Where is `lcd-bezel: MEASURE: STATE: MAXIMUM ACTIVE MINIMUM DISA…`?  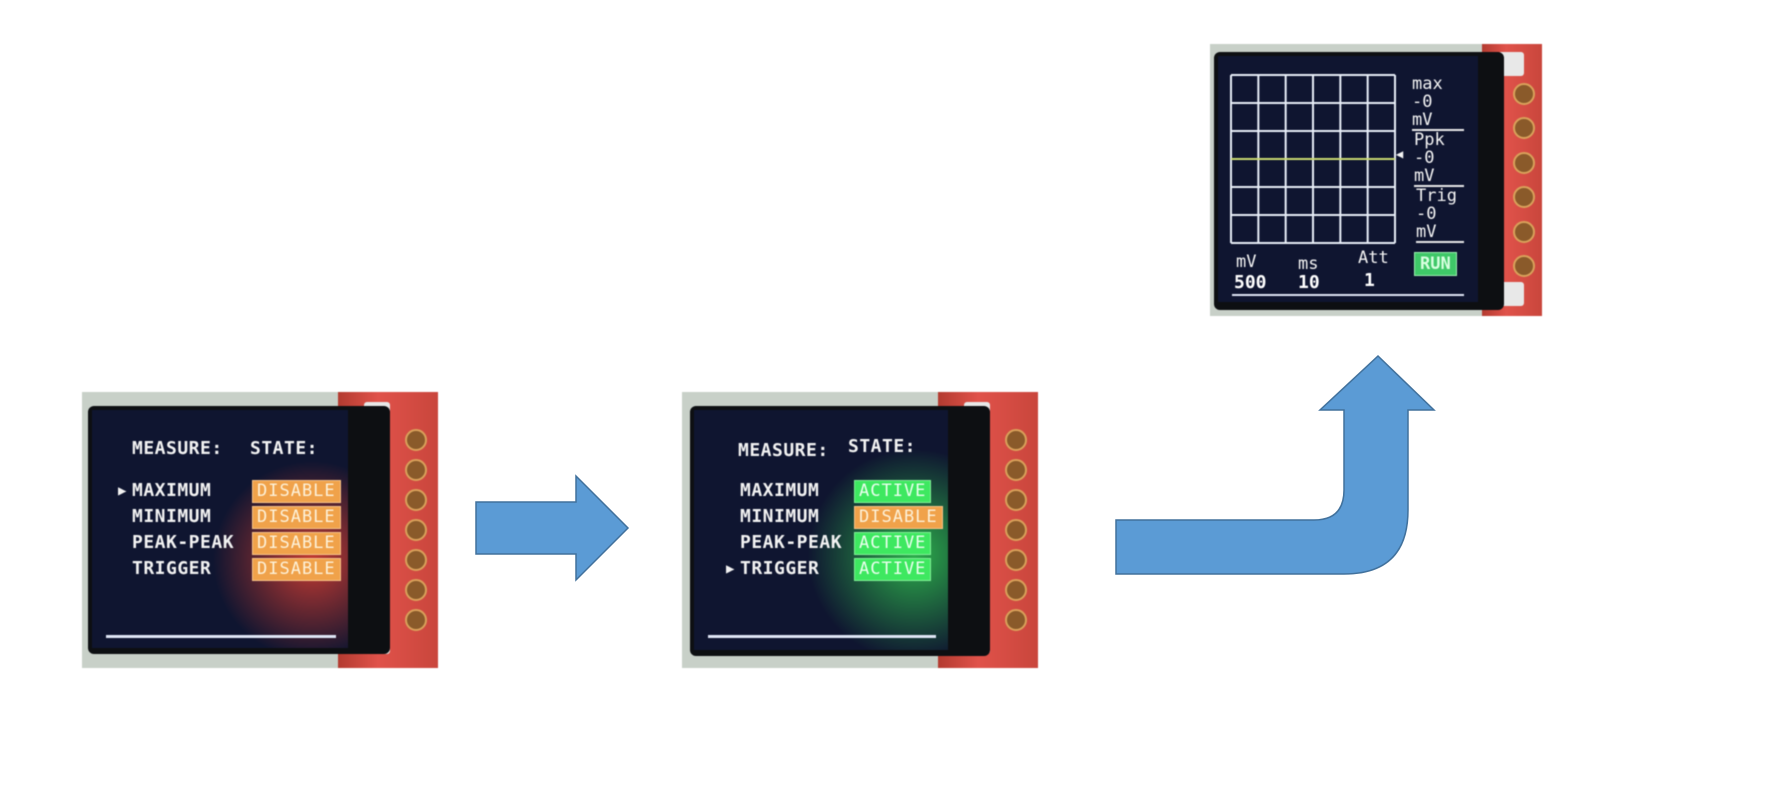
lcd-bezel: MEASURE: STATE: MAXIMUM ACTIVE MINIMUM DISA… is located at coordinates (840, 531).